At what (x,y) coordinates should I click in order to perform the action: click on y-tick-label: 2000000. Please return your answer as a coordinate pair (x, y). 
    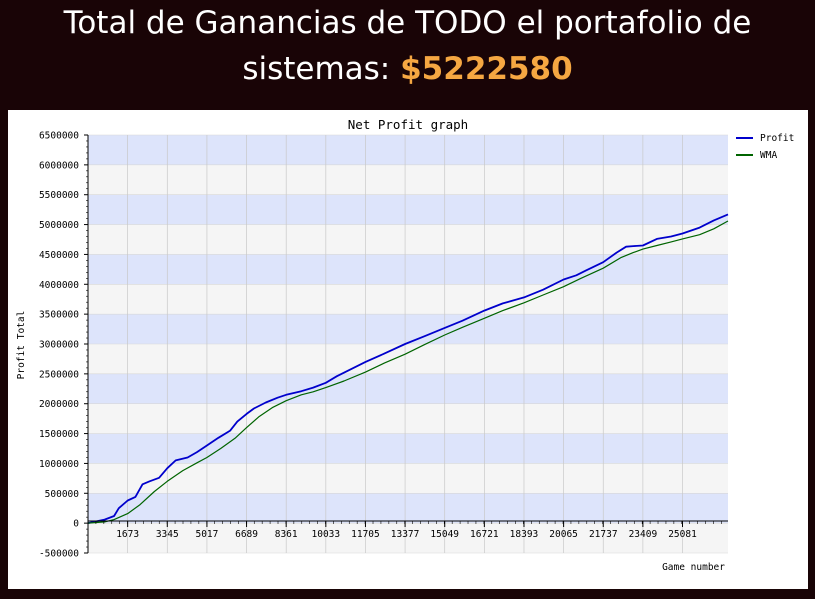
    Looking at the image, I should click on (59, 404).